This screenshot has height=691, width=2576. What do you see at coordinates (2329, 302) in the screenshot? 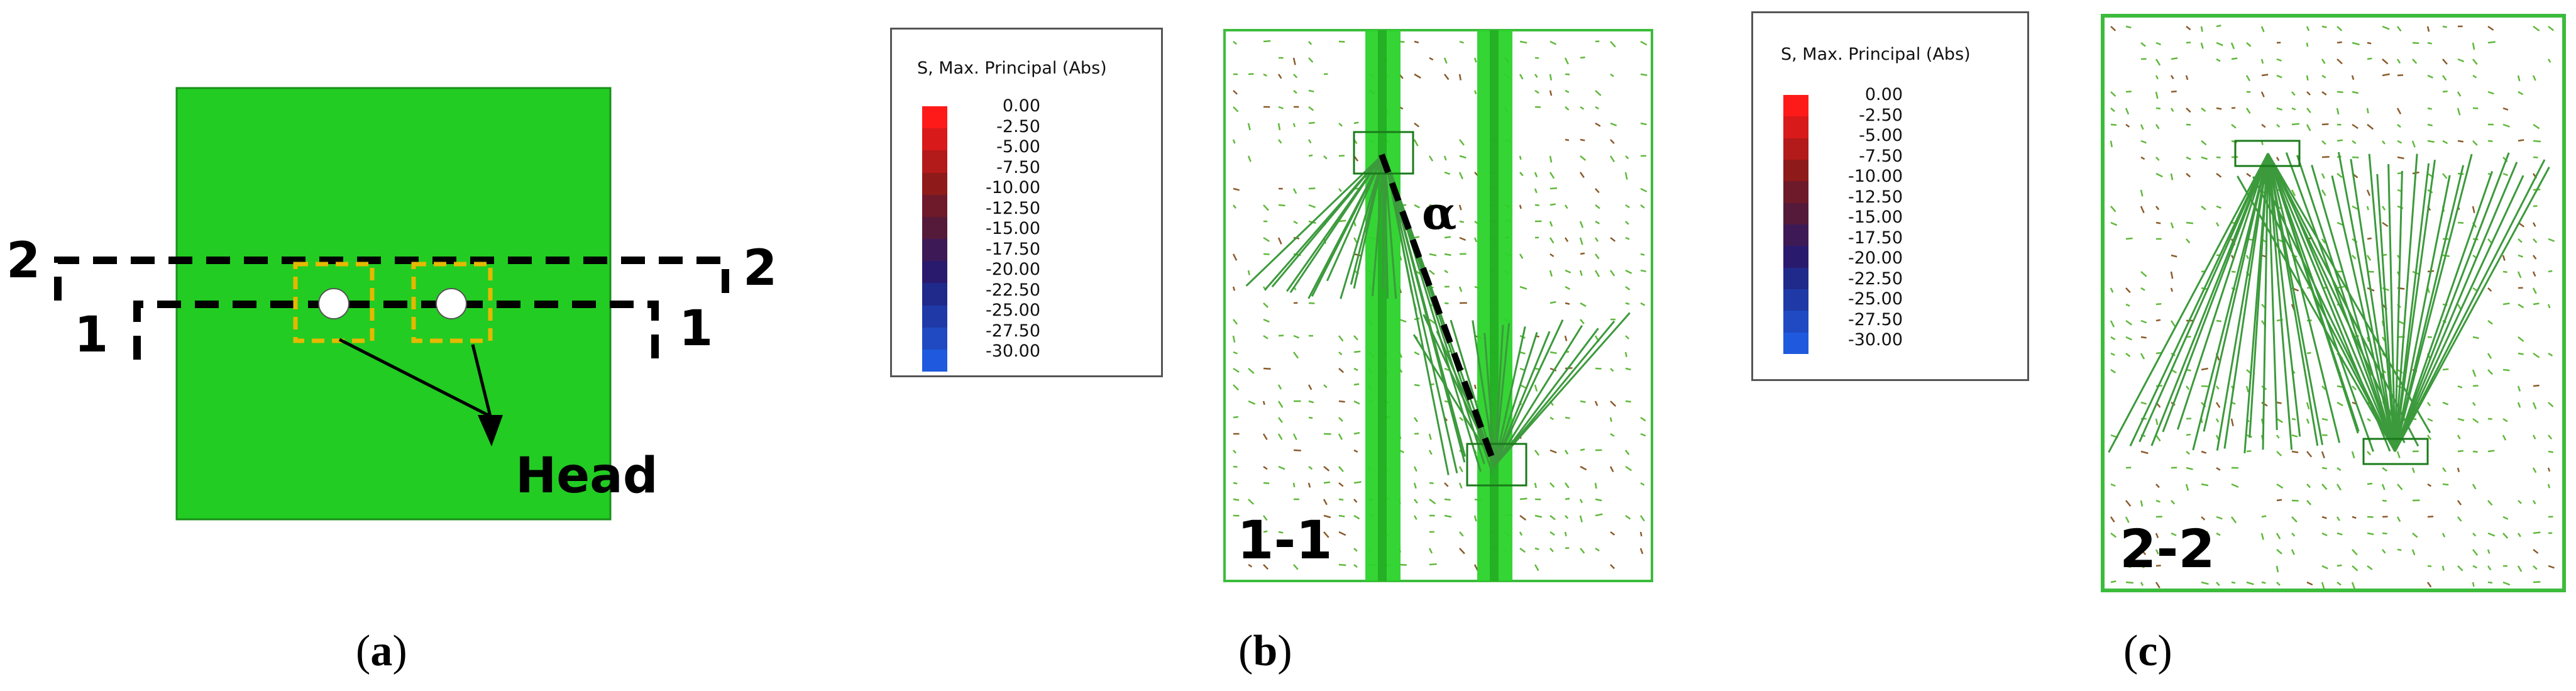
I see `compression-struts` at bounding box center [2329, 302].